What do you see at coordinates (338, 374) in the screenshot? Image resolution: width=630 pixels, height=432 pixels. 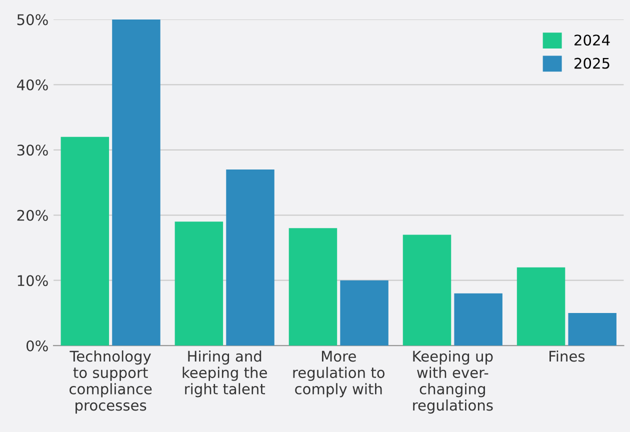 I see `x-tick-label: More regulation to comply with` at bounding box center [338, 374].